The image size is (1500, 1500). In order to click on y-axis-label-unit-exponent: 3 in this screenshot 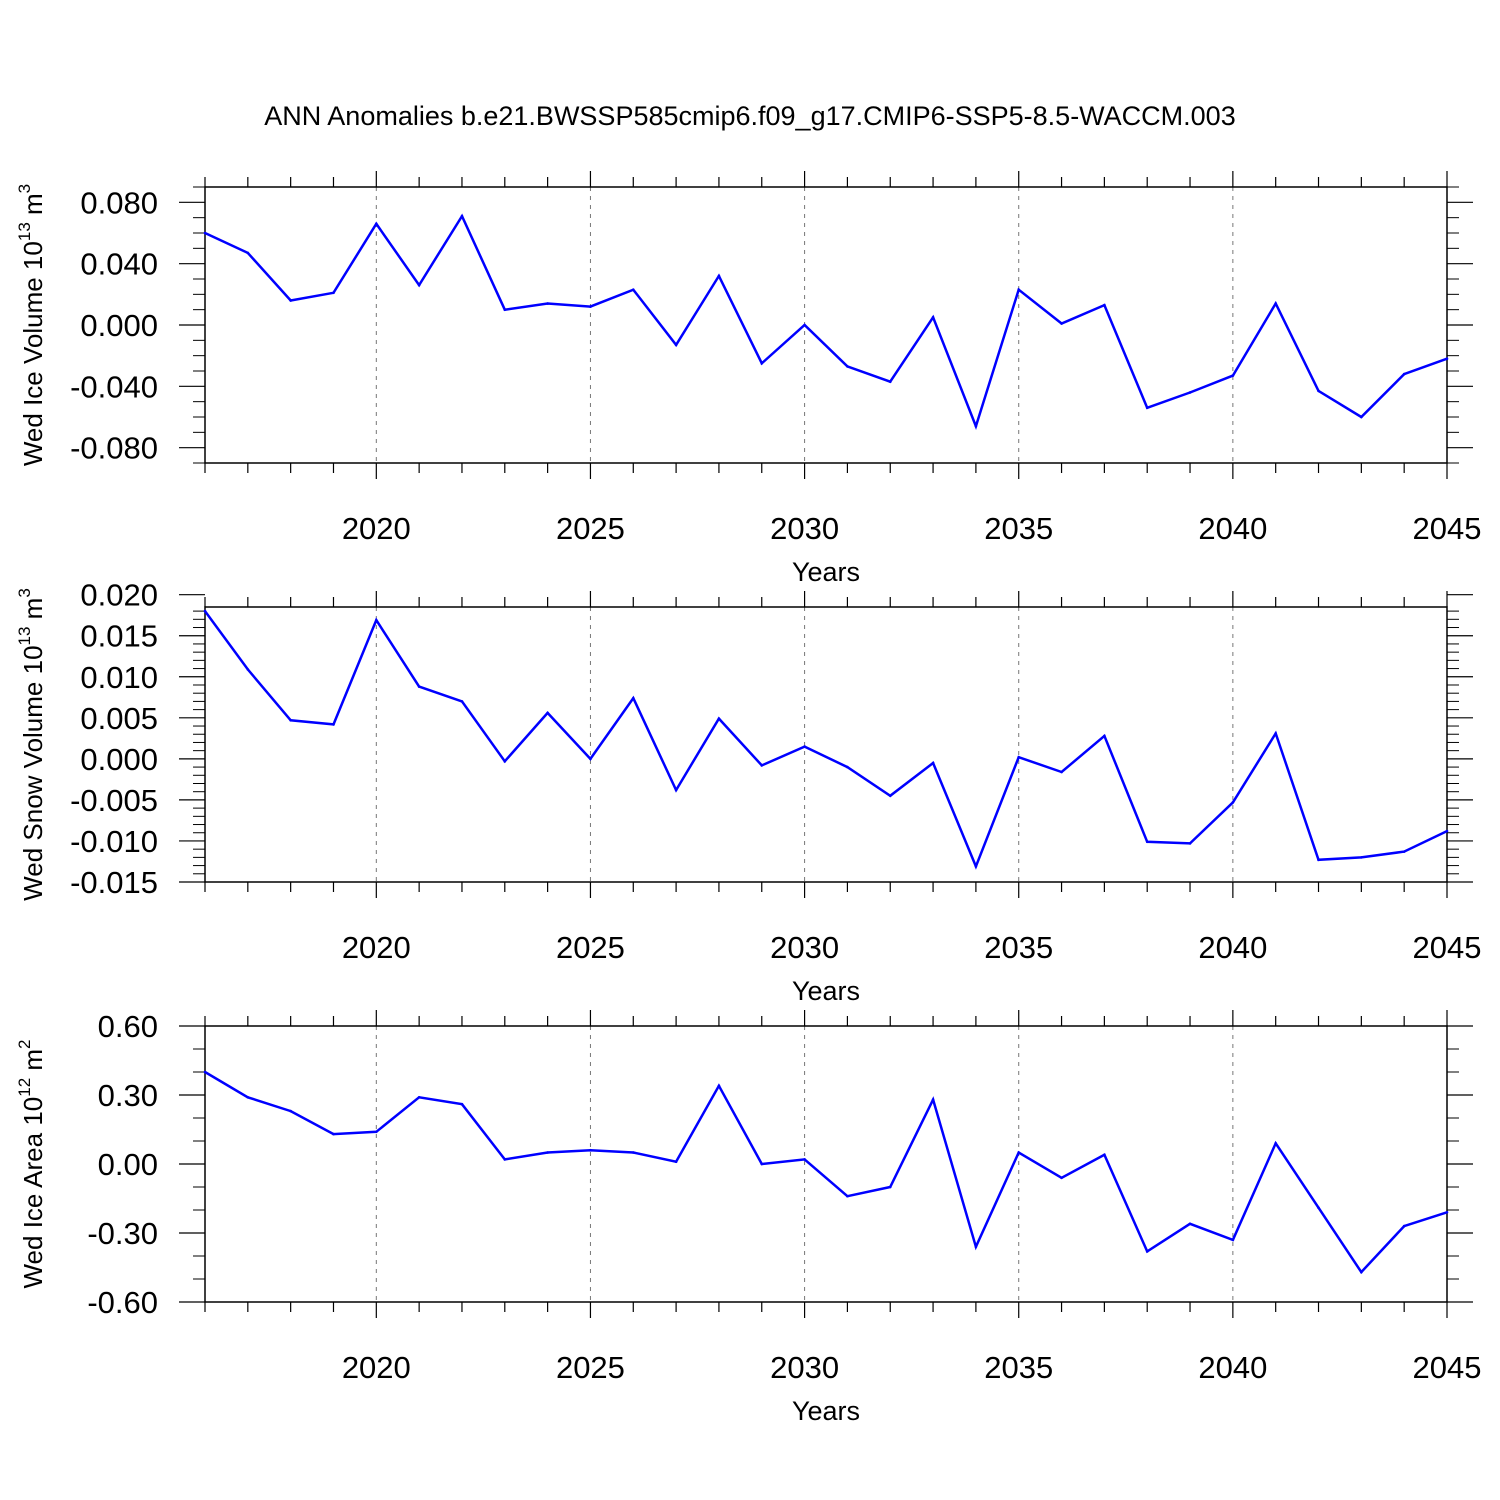, I will do `click(24, 188)`.